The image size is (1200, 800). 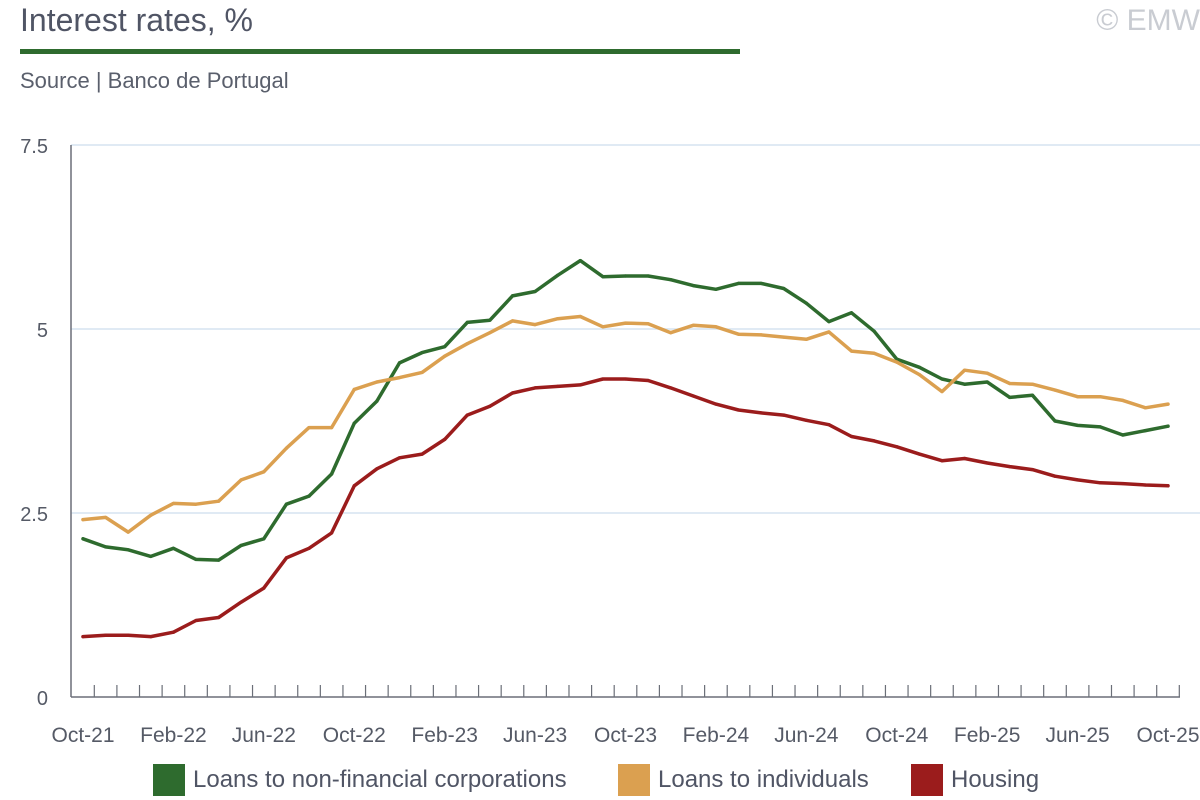 What do you see at coordinates (987, 735) in the screenshot?
I see `x-tick-label: Feb-25` at bounding box center [987, 735].